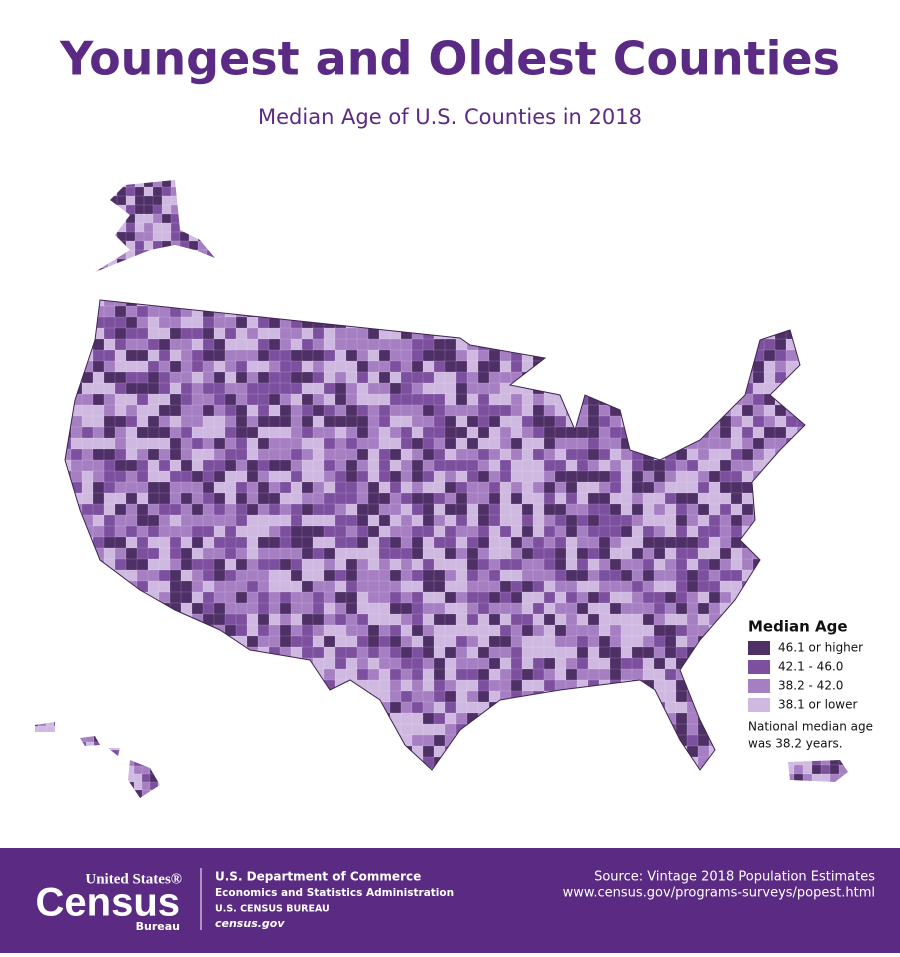 Image resolution: width=900 pixels, height=957 pixels. What do you see at coordinates (250, 923) in the screenshot?
I see `agency-line: census.gov` at bounding box center [250, 923].